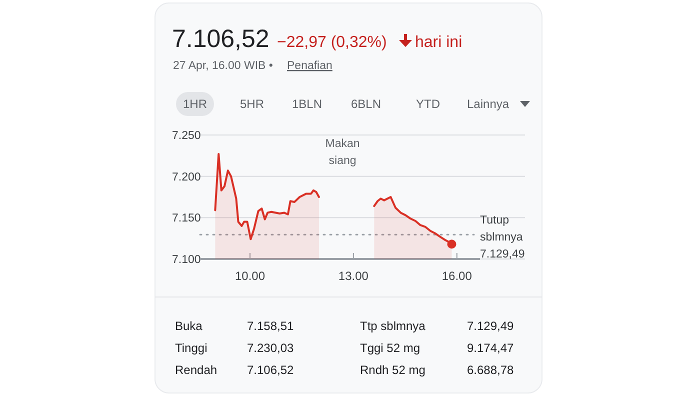  I want to click on y-tick-label: 7.150, so click(186, 218).